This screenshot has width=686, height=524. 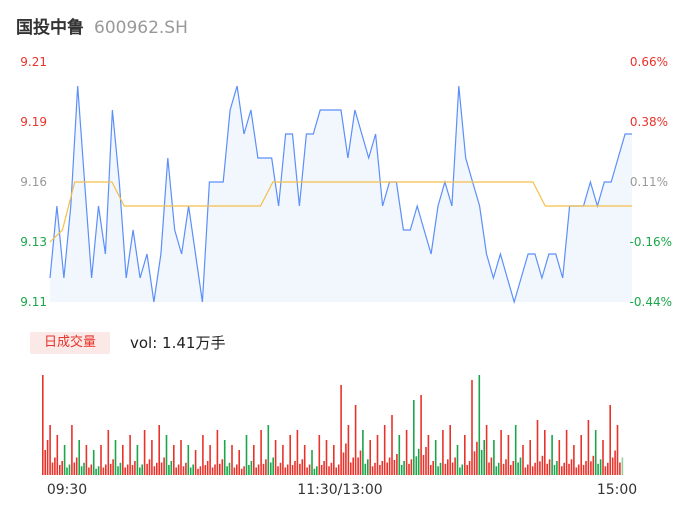 What do you see at coordinates (33, 302) in the screenshot?
I see `y-tick-left: 9.11` at bounding box center [33, 302].